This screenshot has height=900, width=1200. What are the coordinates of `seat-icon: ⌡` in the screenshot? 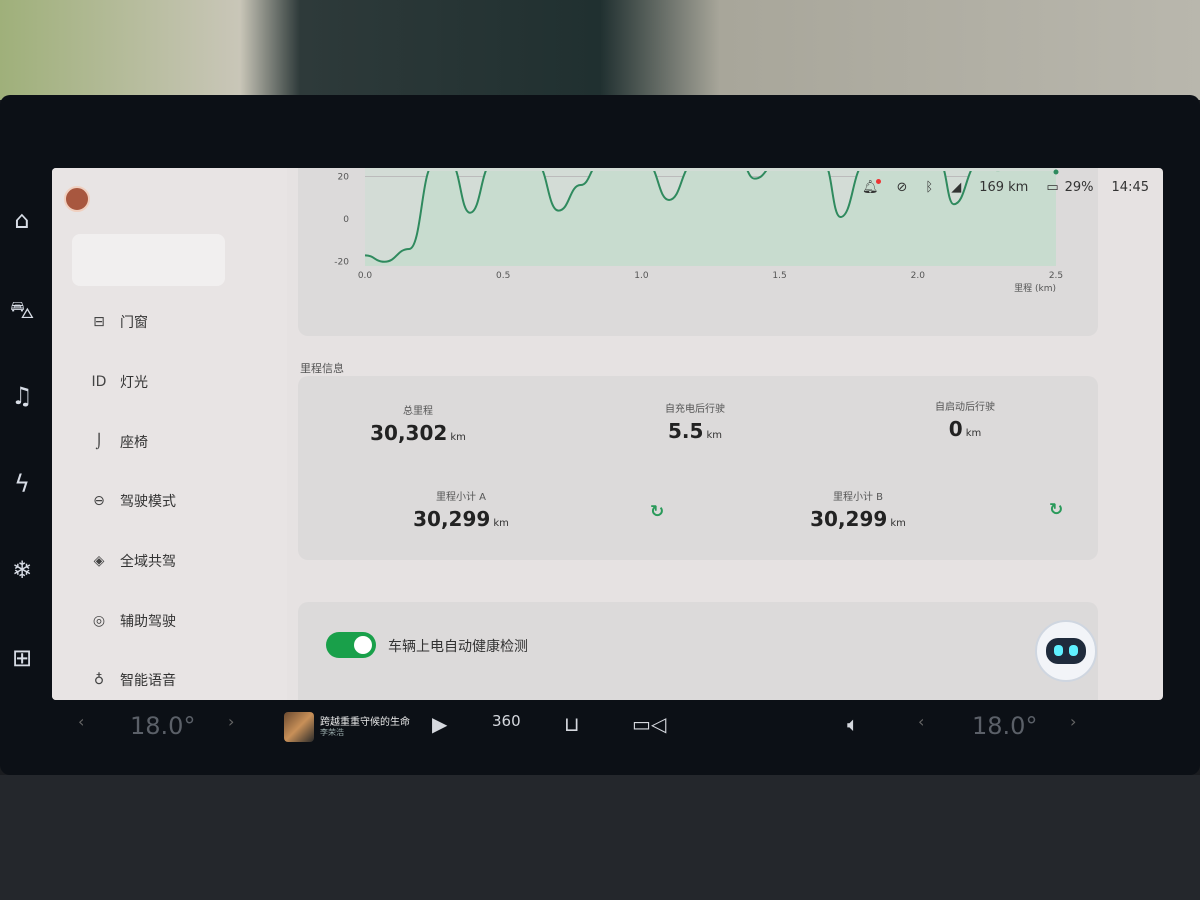 It's located at (99, 442).